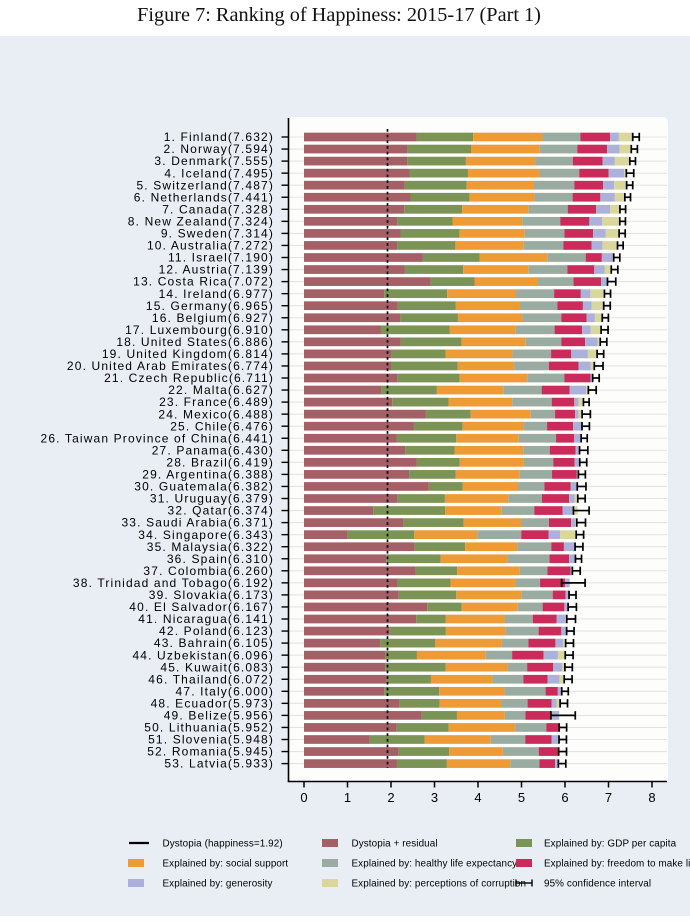 Image resolution: width=690 pixels, height=921 pixels. What do you see at coordinates (347, 797) in the screenshot?
I see `svg-text: 1` at bounding box center [347, 797].